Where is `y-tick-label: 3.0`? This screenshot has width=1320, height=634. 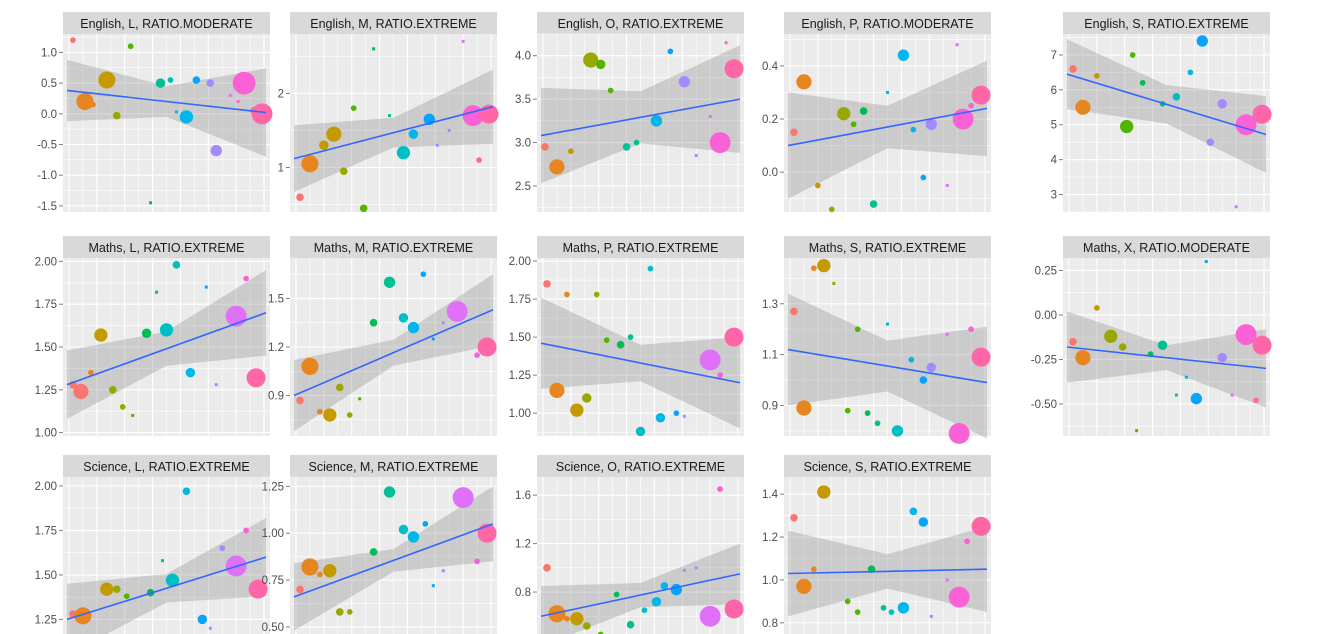 y-tick-label: 3.0 is located at coordinates (523, 144).